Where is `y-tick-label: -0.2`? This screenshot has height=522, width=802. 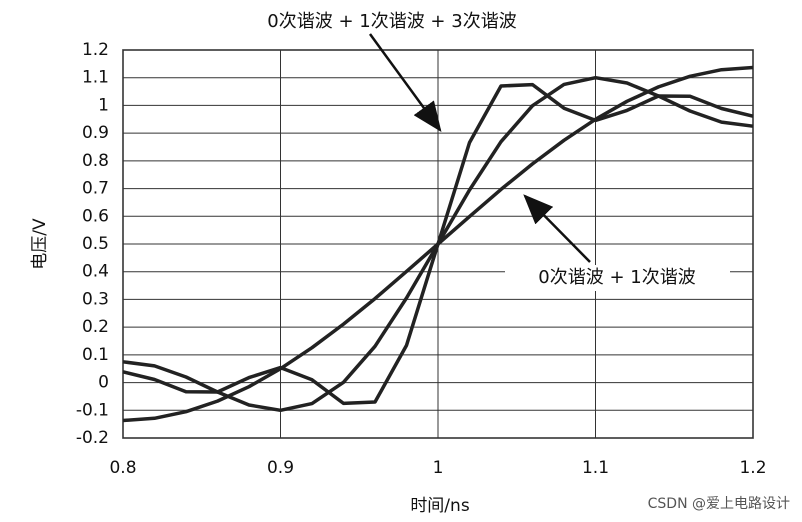
y-tick-label: -0.2 is located at coordinates (92, 438).